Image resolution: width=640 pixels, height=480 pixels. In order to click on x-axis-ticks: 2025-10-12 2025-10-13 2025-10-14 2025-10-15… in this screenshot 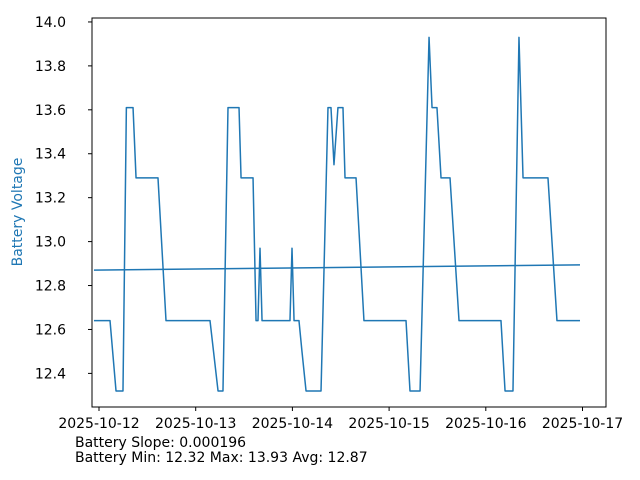, I will do `click(340, 419)`.